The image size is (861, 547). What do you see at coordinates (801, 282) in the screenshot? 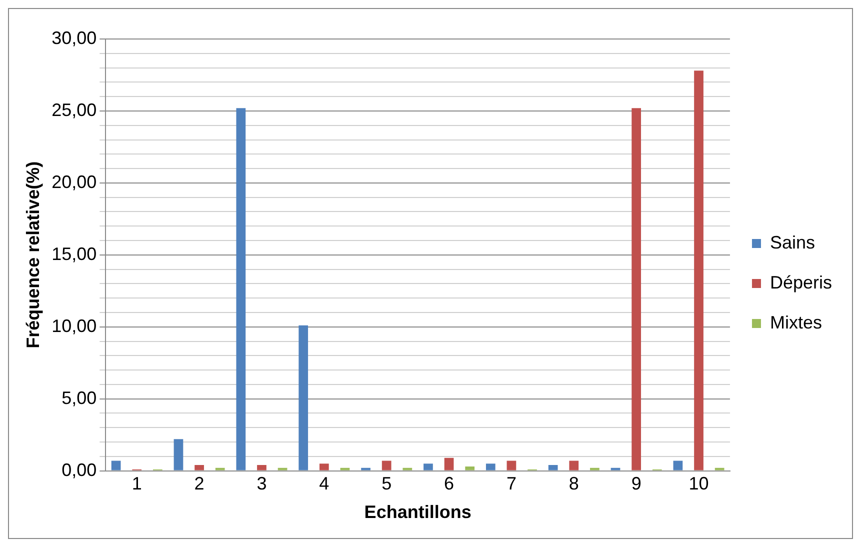
I see `legend-label: Déperis` at bounding box center [801, 282].